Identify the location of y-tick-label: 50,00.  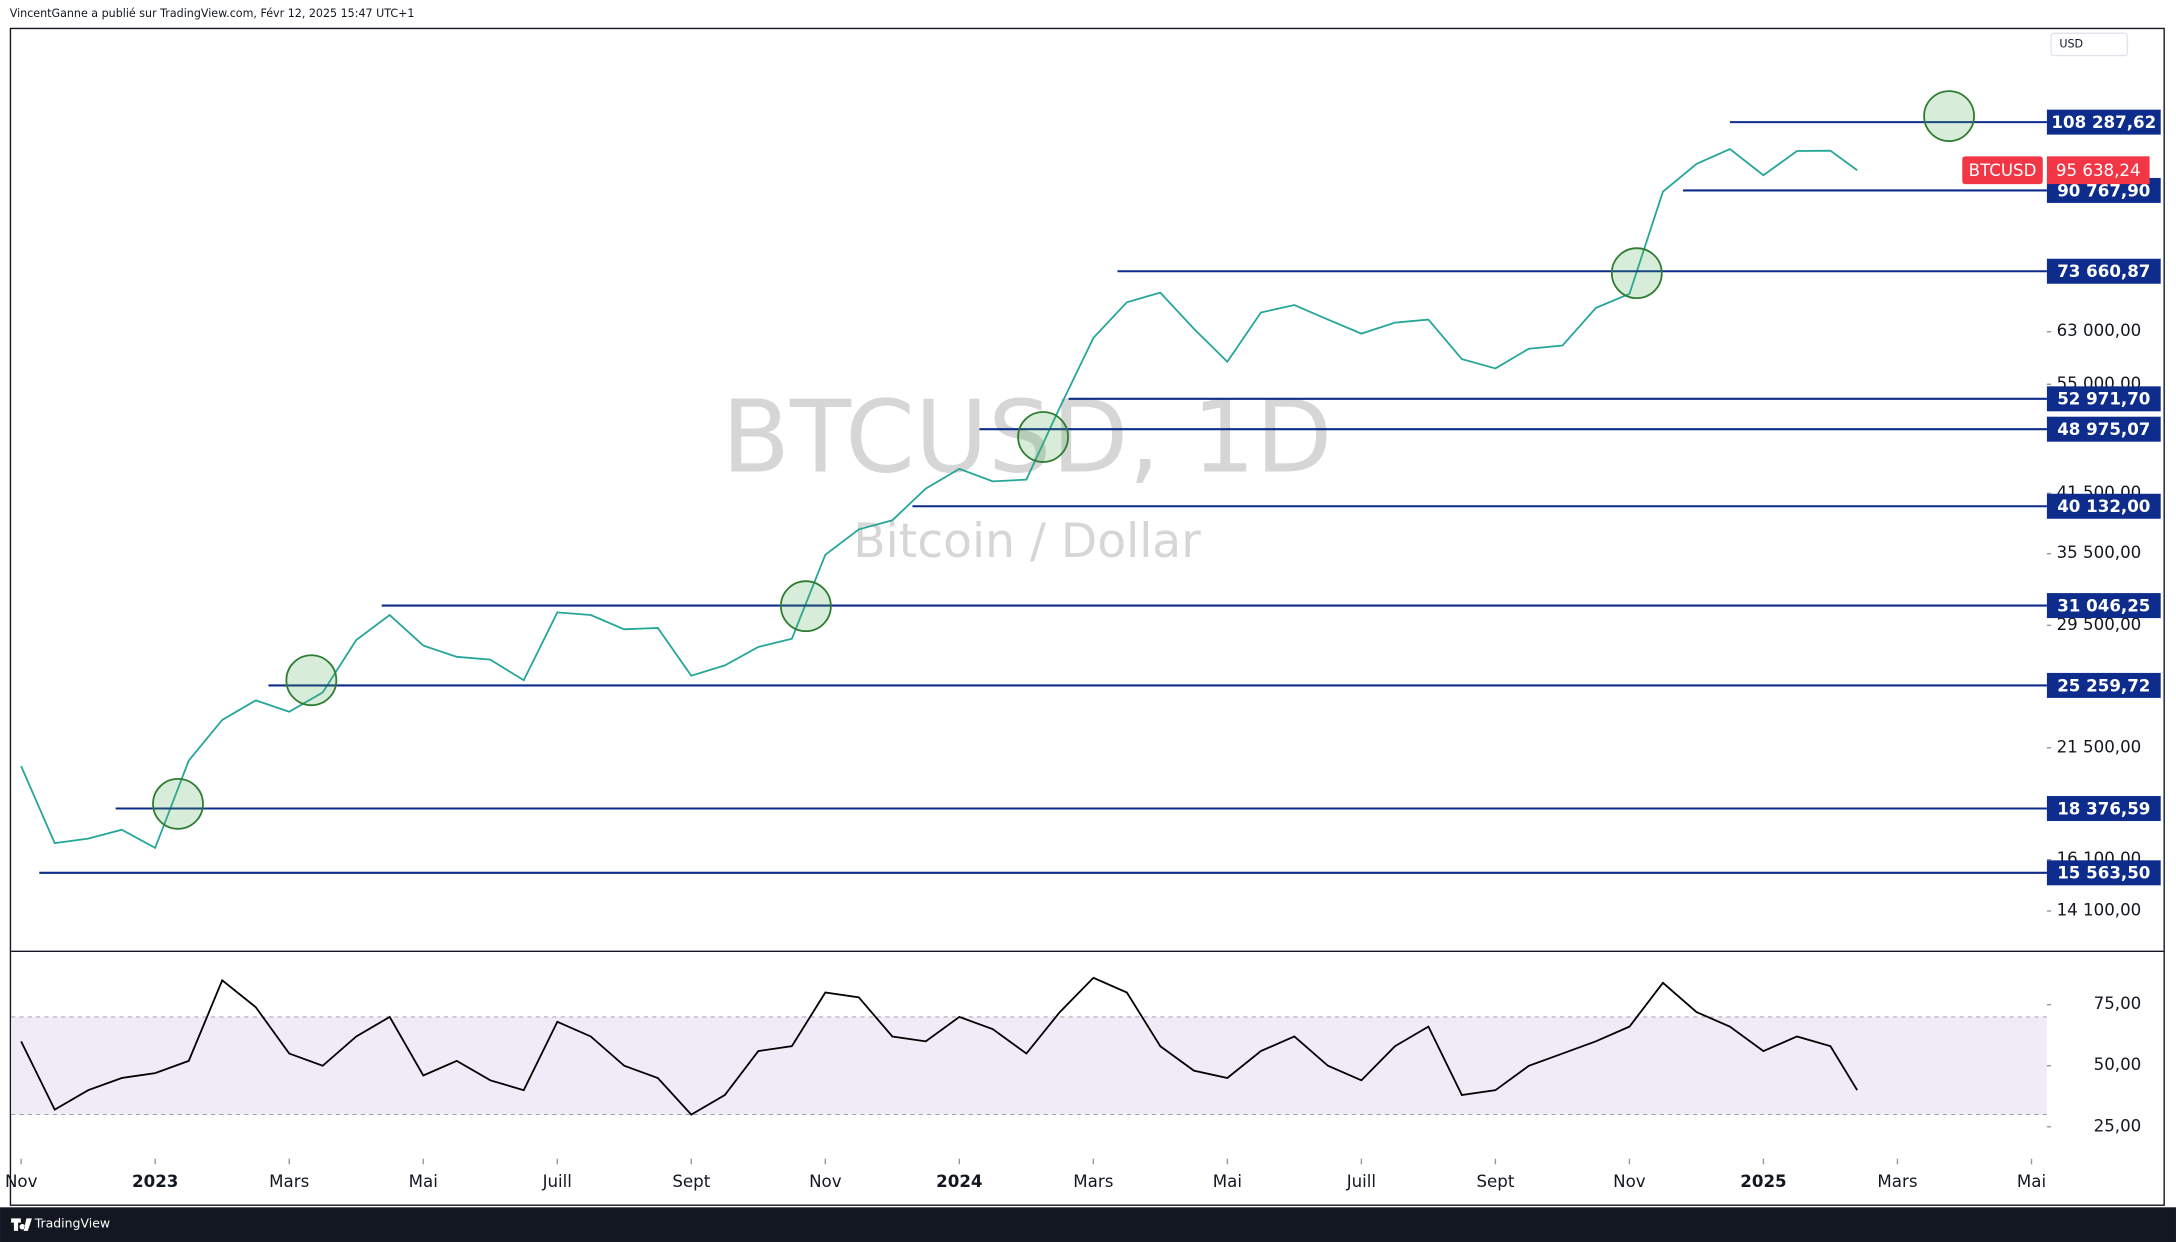
(2118, 1064).